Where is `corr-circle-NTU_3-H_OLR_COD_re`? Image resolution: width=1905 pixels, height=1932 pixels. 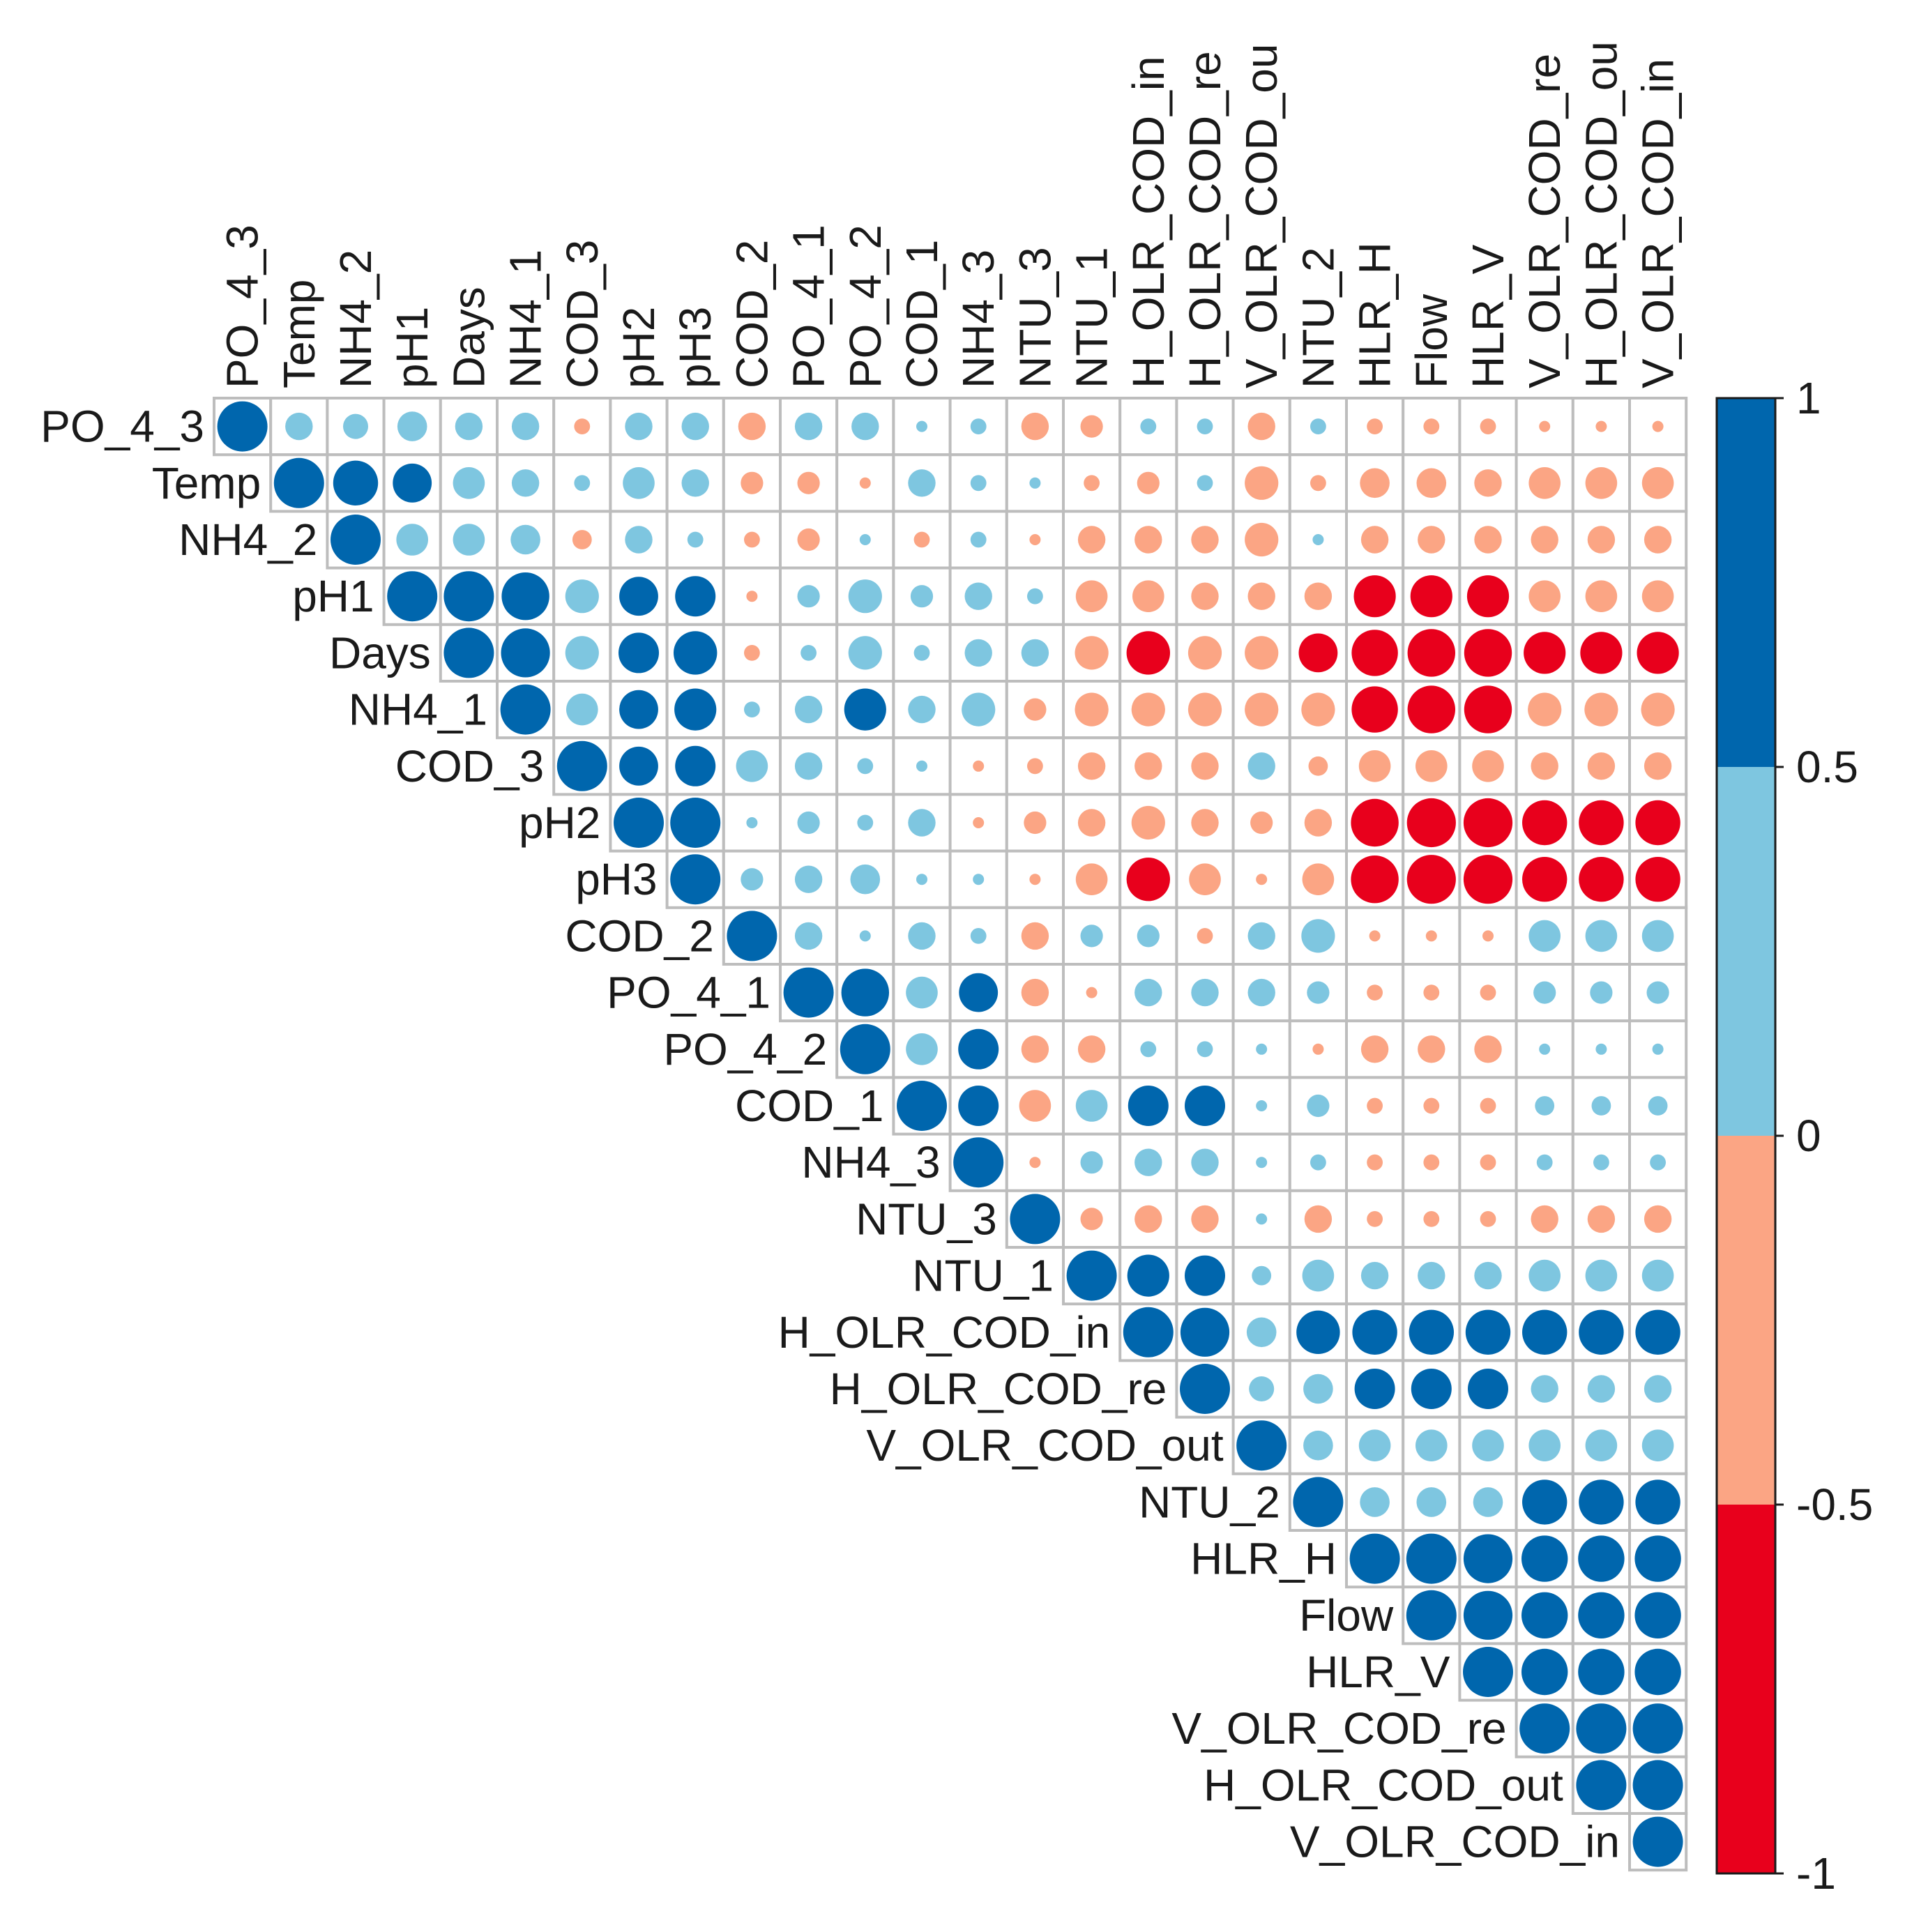
corr-circle-NTU_3-H_OLR_COD_re is located at coordinates (1205, 1219).